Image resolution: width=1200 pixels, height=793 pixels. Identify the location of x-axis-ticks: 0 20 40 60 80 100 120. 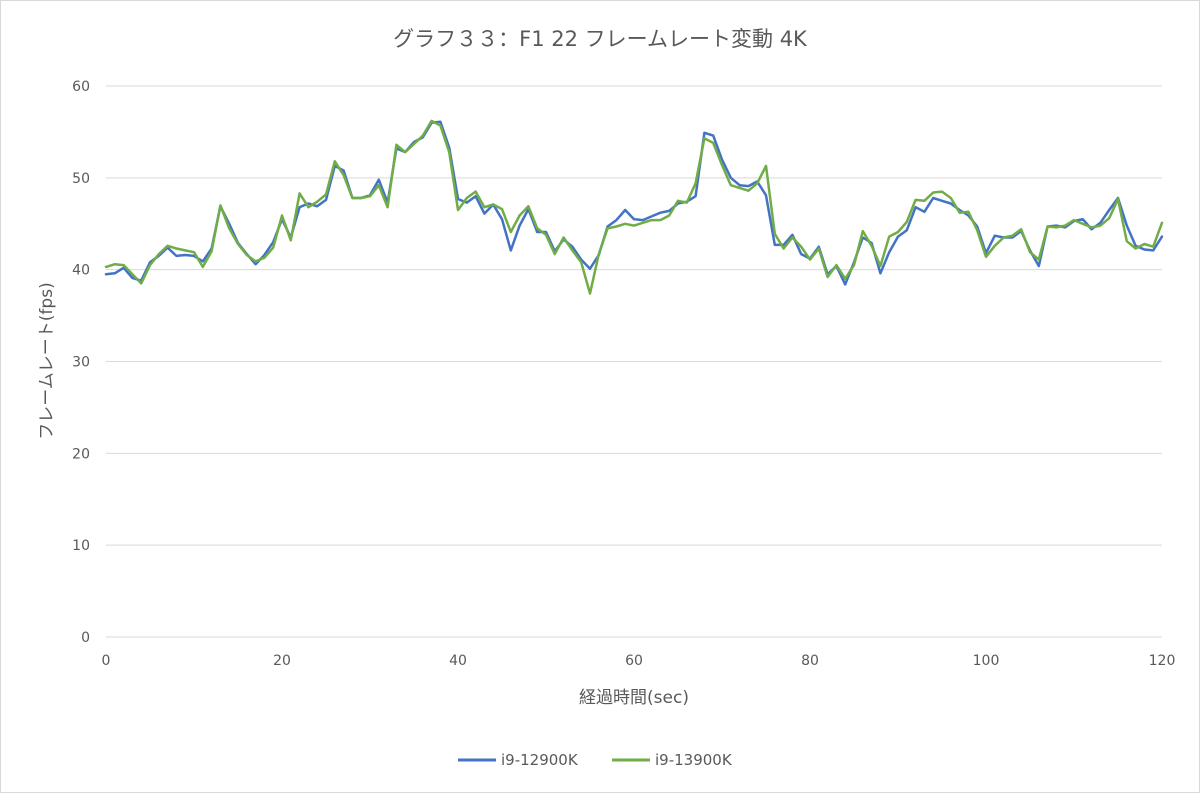
(639, 661).